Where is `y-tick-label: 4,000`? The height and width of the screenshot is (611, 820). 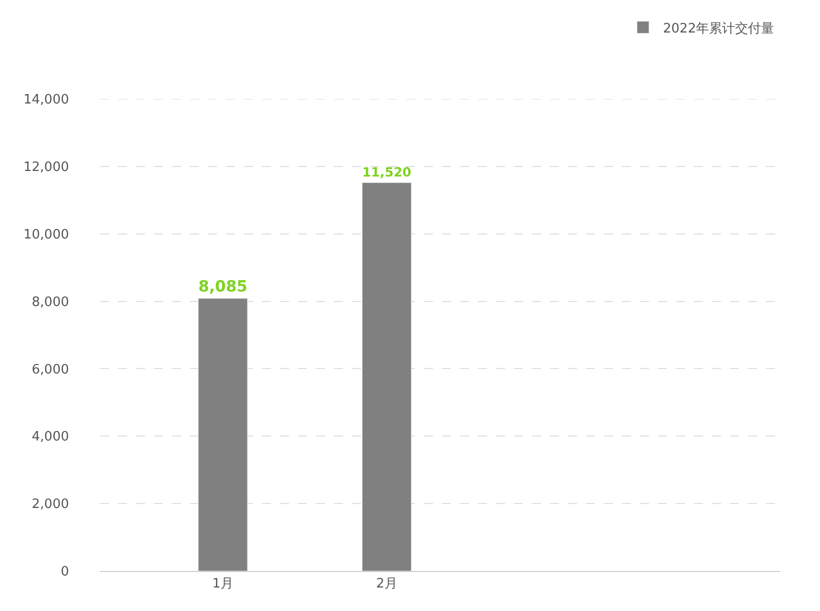 y-tick-label: 4,000 is located at coordinates (50, 437).